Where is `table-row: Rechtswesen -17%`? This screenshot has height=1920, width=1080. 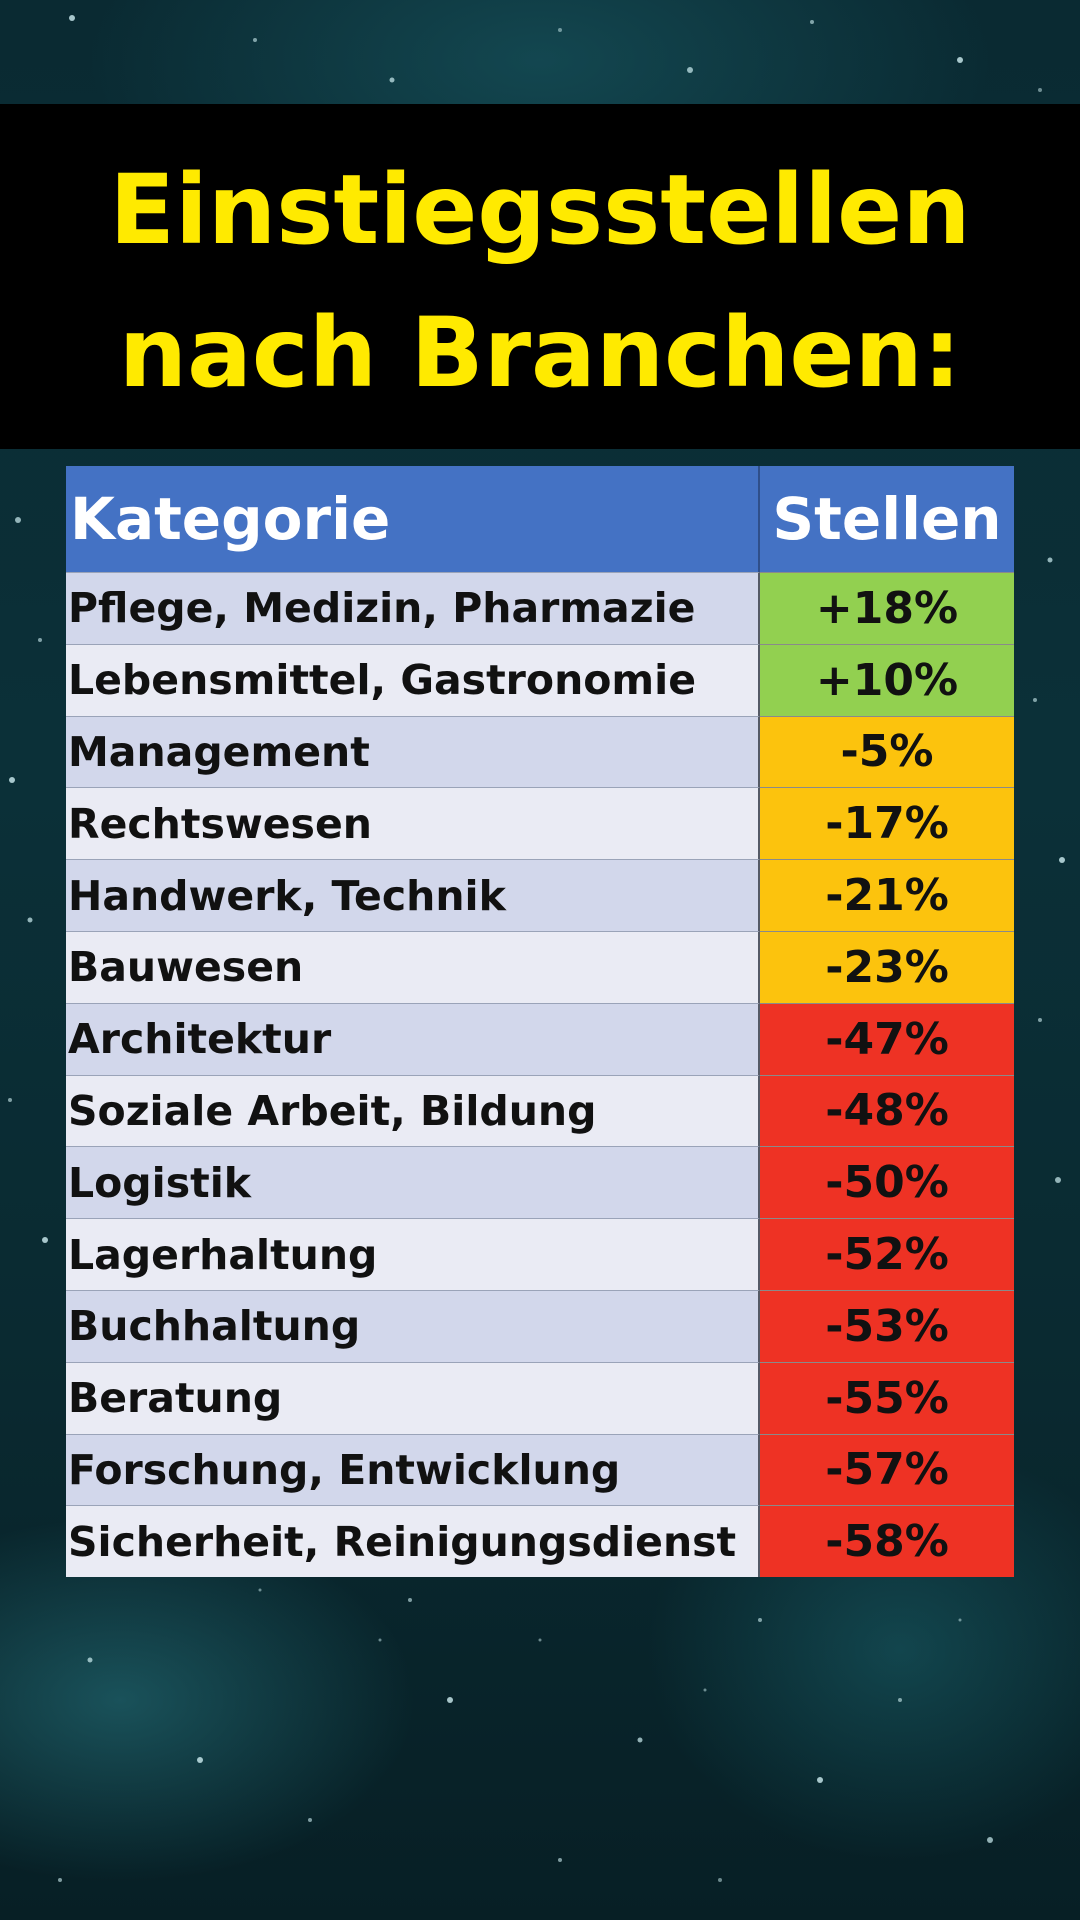 table-row: Rechtswesen -17% is located at coordinates (540, 823).